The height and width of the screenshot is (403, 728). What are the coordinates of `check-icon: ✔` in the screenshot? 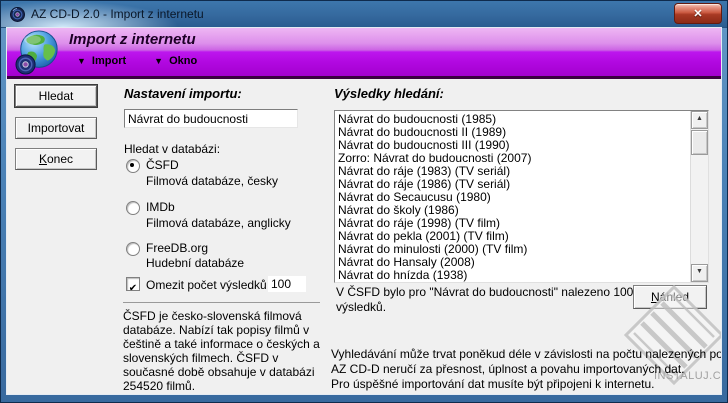 It's located at (133, 288).